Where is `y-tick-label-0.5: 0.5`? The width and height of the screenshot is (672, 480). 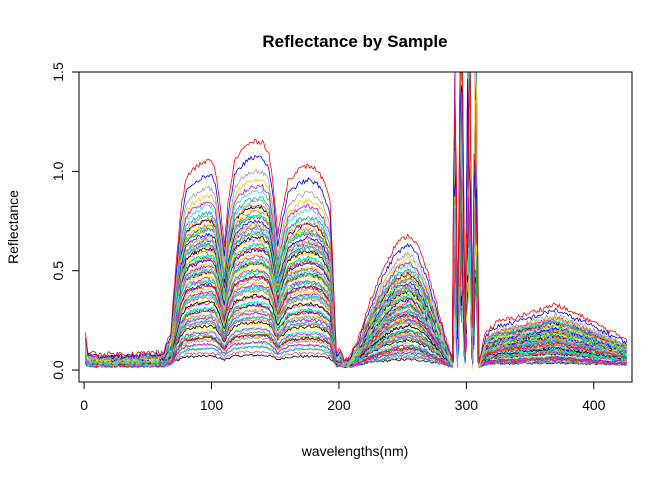 y-tick-label-0.5: 0.5 is located at coordinates (58, 271).